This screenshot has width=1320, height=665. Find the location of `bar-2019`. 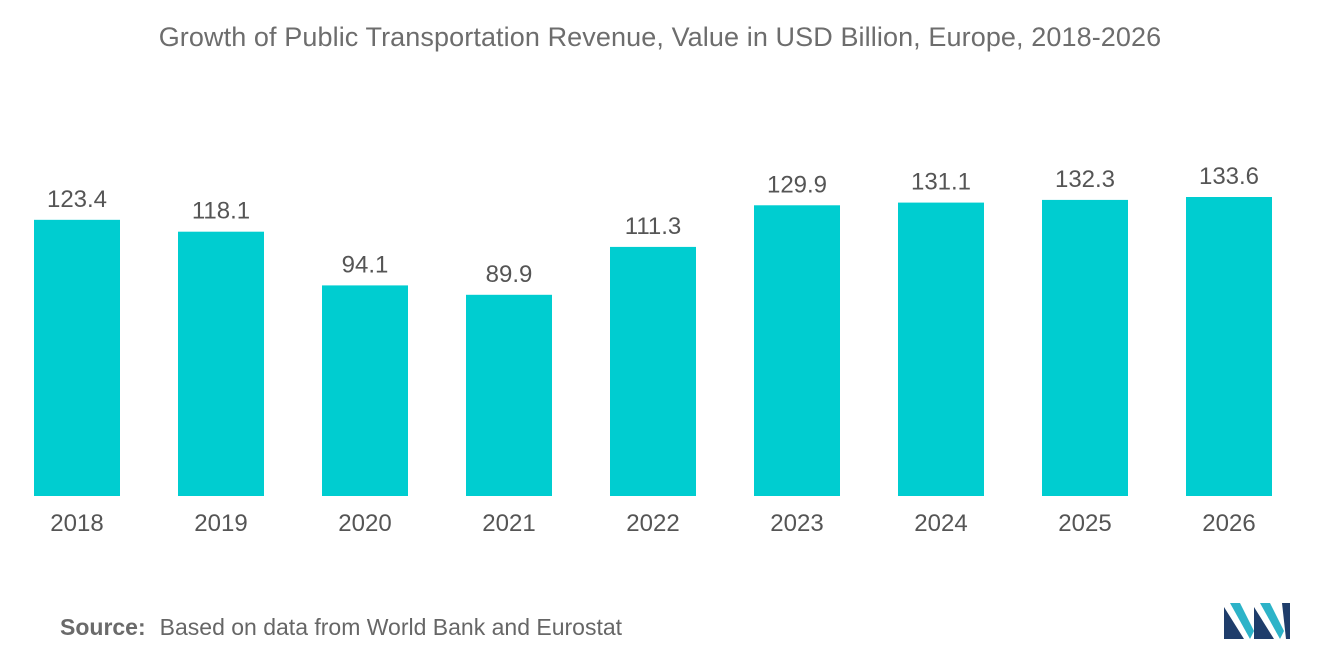

bar-2019 is located at coordinates (221, 363).